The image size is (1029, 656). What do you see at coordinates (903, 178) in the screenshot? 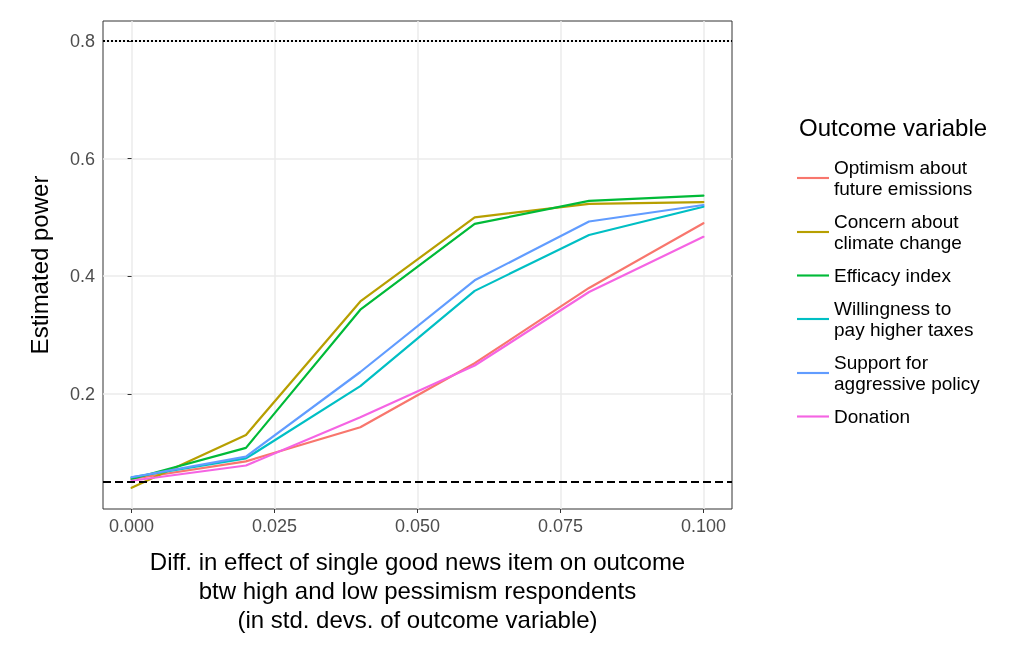
I see `legend-label: Optimism about future emissions` at bounding box center [903, 178].